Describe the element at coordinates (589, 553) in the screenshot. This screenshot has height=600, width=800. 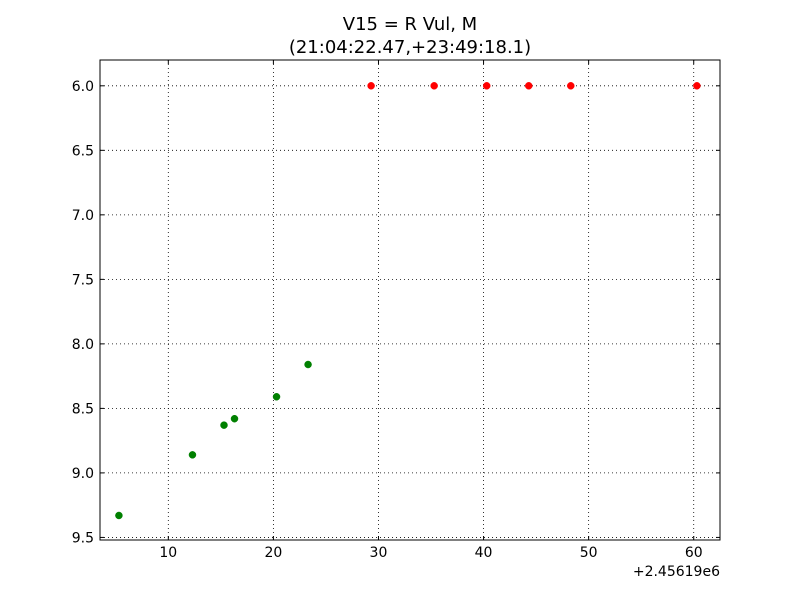
I see `x-tick-label: 50` at that location.